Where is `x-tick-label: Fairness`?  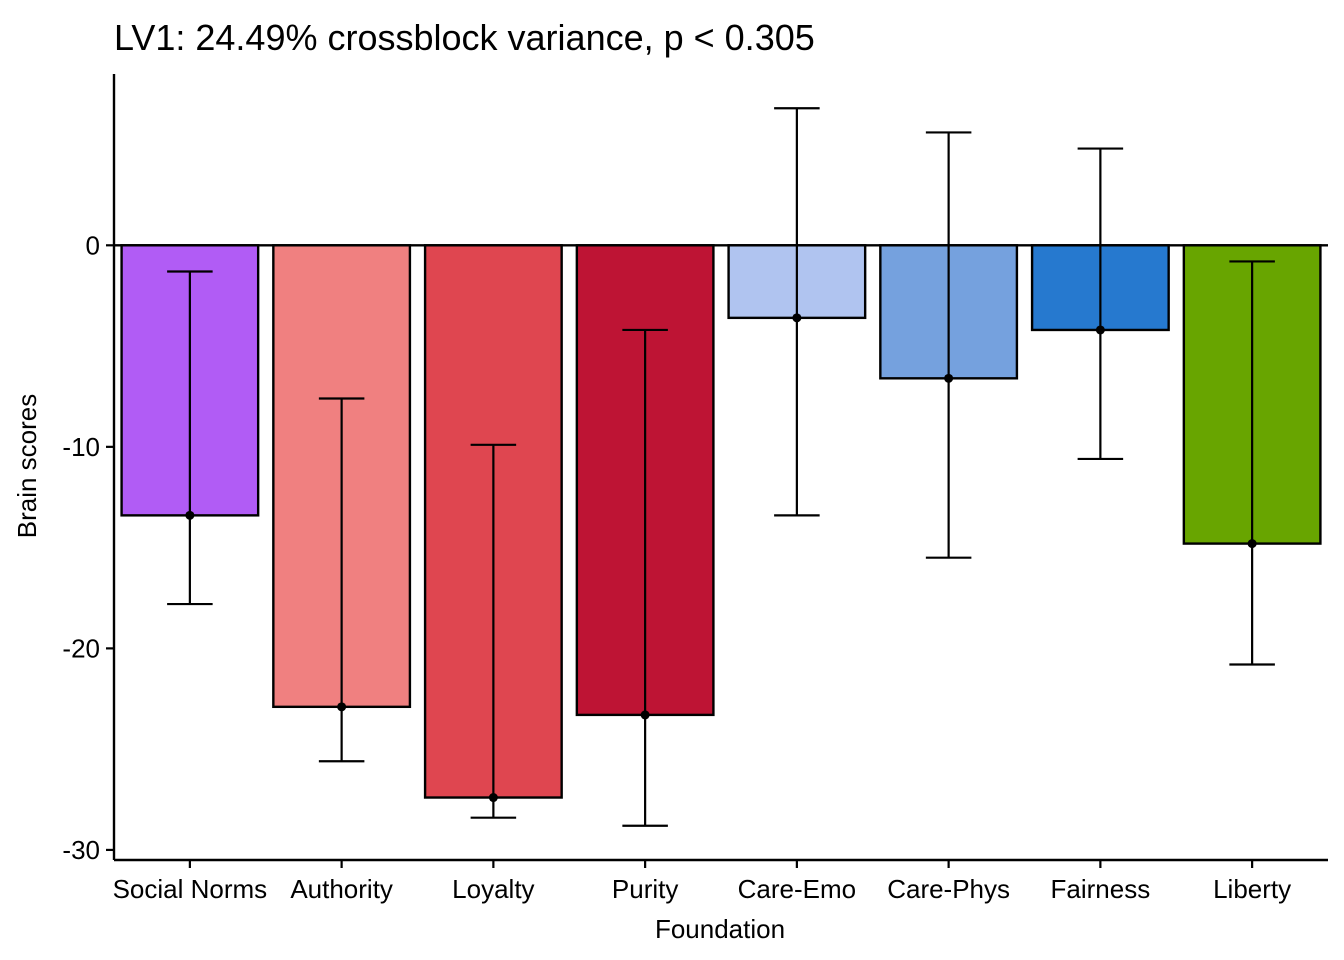
x-tick-label: Fairness is located at coordinates (1101, 889).